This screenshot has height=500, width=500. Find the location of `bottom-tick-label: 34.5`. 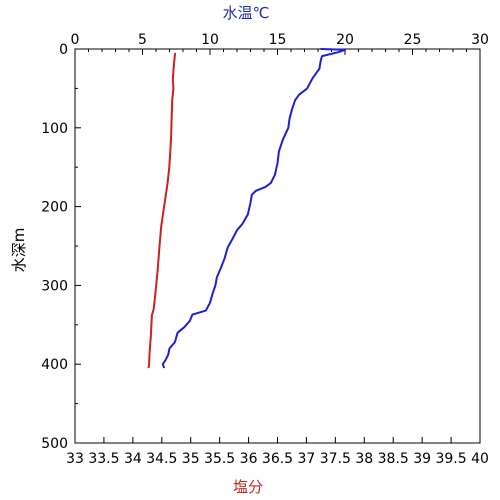

bottom-tick-label: 34.5 is located at coordinates (161, 459).